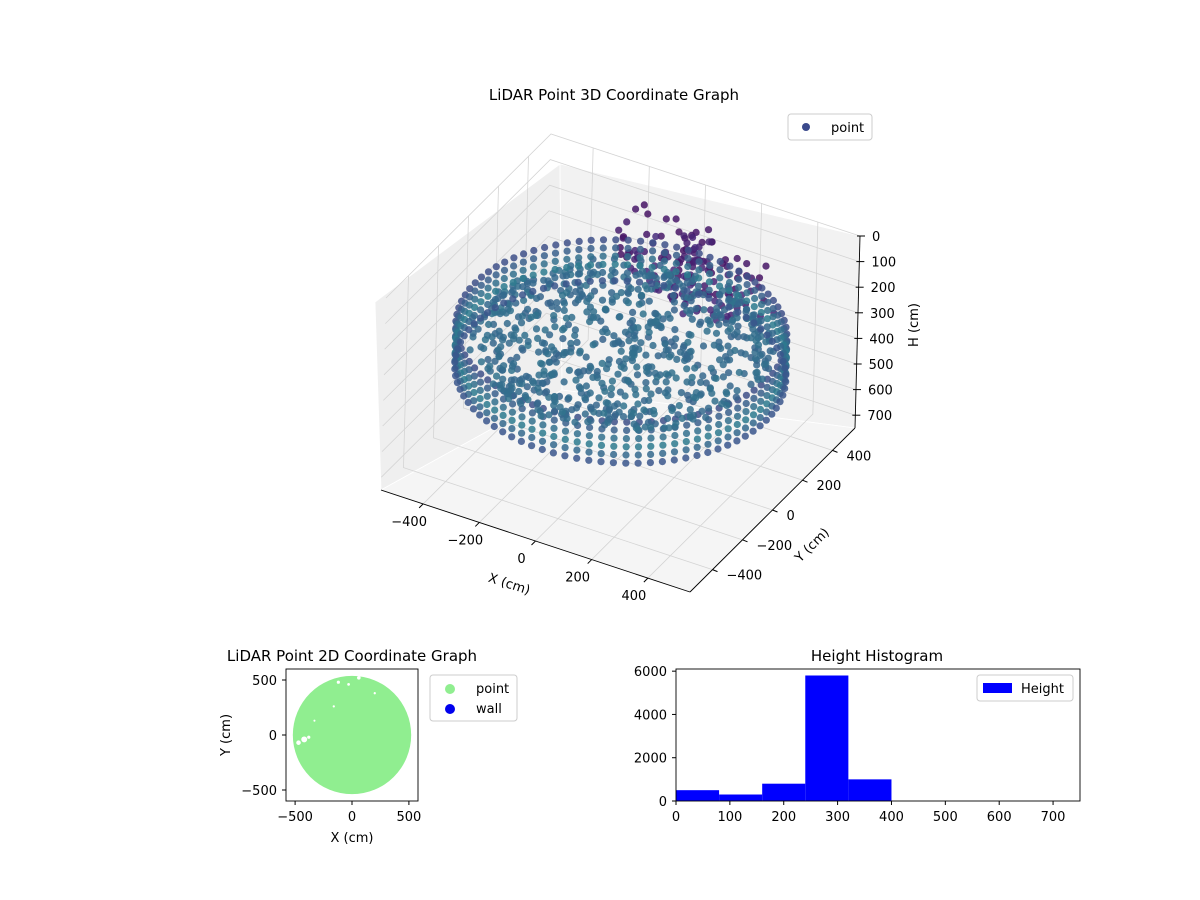 This screenshot has height=900, width=1200. What do you see at coordinates (650, 715) in the screenshot?
I see `y-tick-label-hist: 4000` at bounding box center [650, 715].